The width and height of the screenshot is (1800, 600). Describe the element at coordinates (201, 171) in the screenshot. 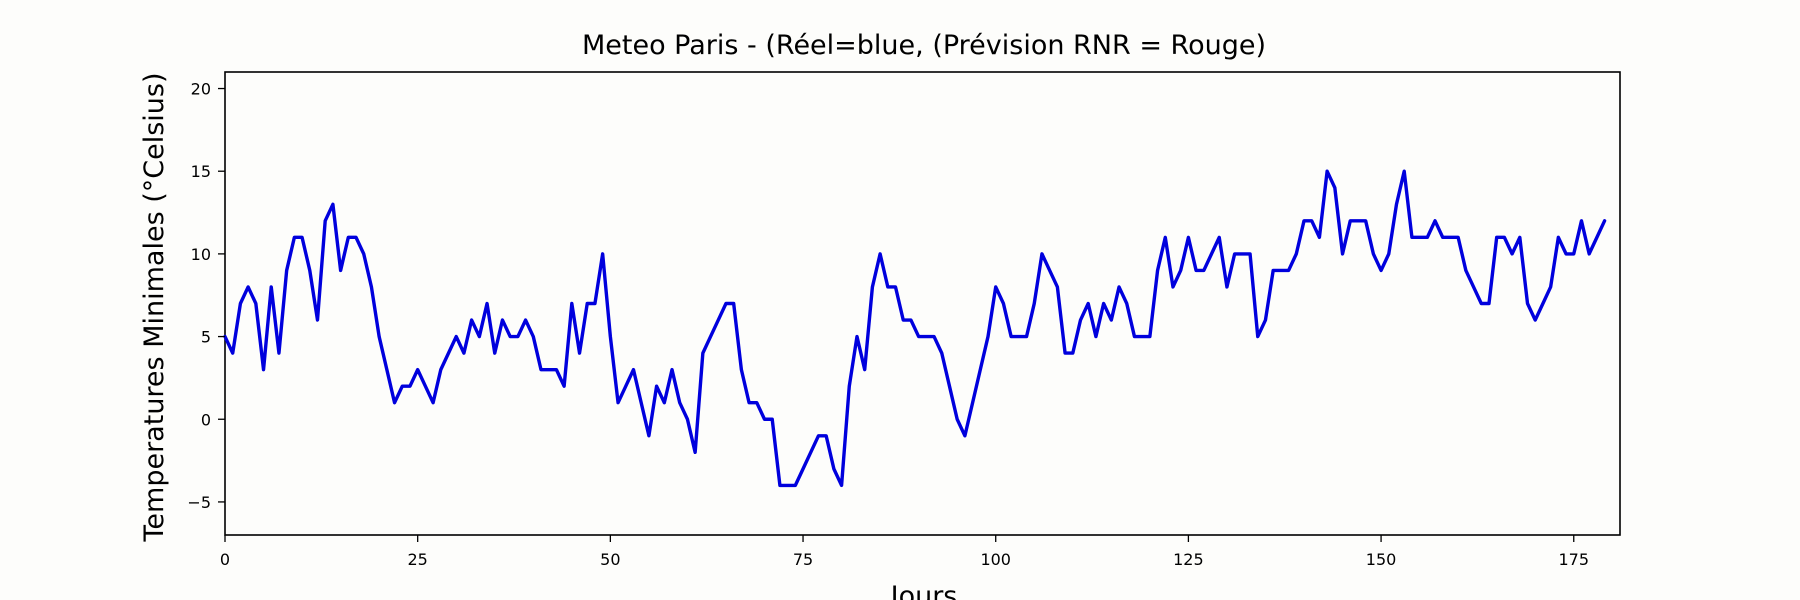

I see `y-tick-label: 15` at that location.